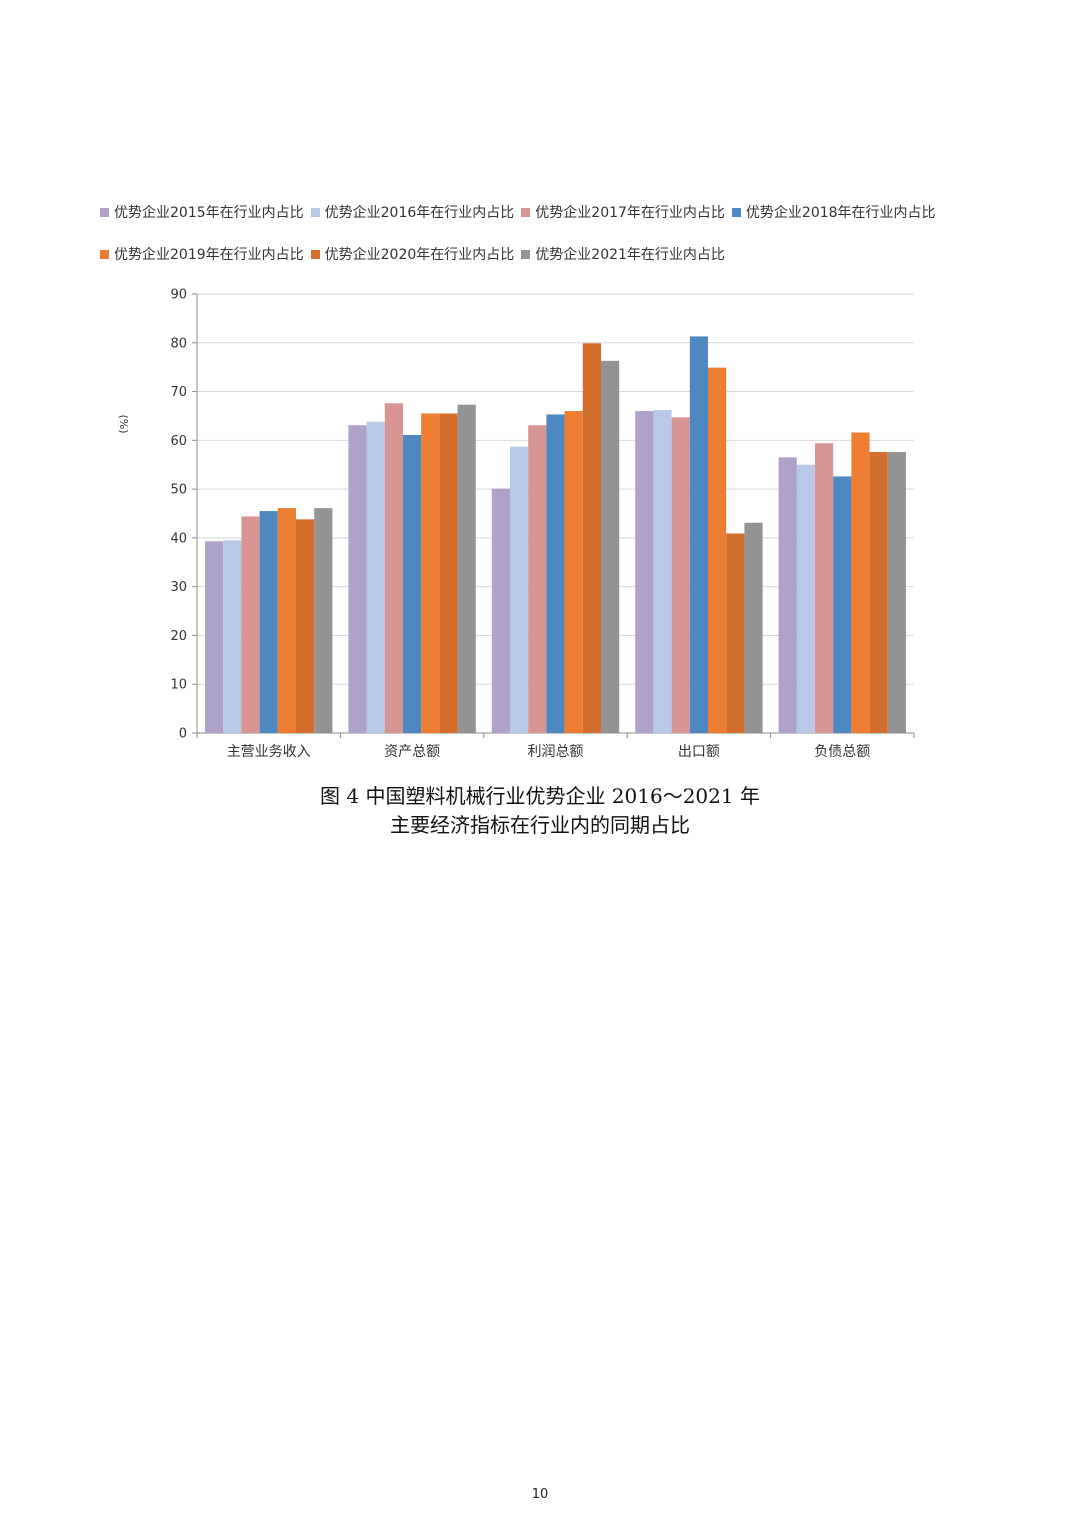 The width and height of the screenshot is (1080, 1527). I want to click on legend-item: 优势企业2020年在行业内占比, so click(412, 254).